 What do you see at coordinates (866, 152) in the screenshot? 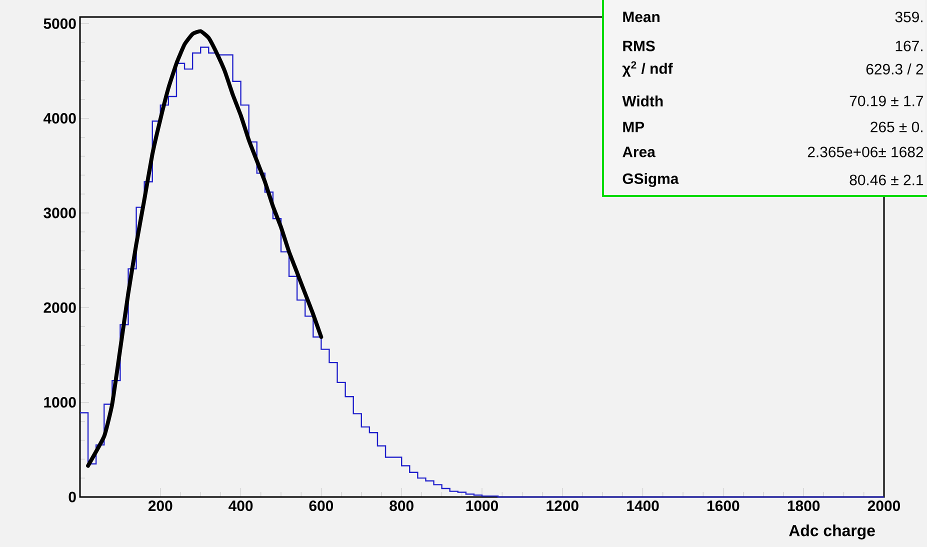
I see `annotation: 2.365e+06± 1682` at bounding box center [866, 152].